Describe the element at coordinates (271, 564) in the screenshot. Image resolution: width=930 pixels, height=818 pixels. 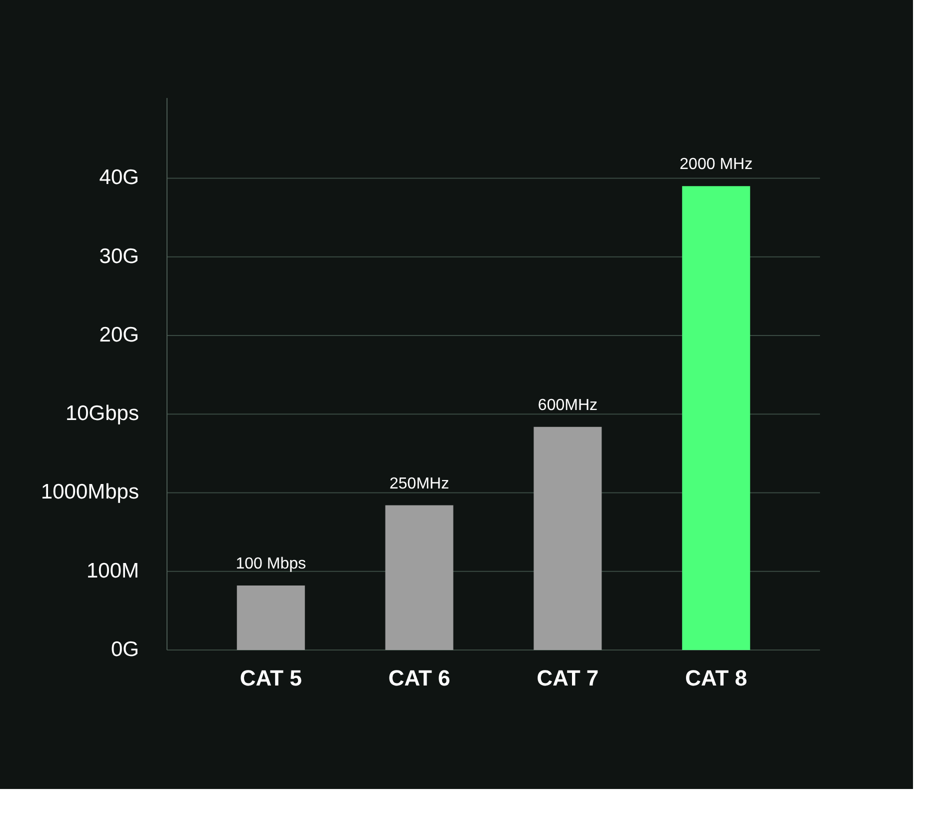
I see `annotation: 100 Mbps` at that location.